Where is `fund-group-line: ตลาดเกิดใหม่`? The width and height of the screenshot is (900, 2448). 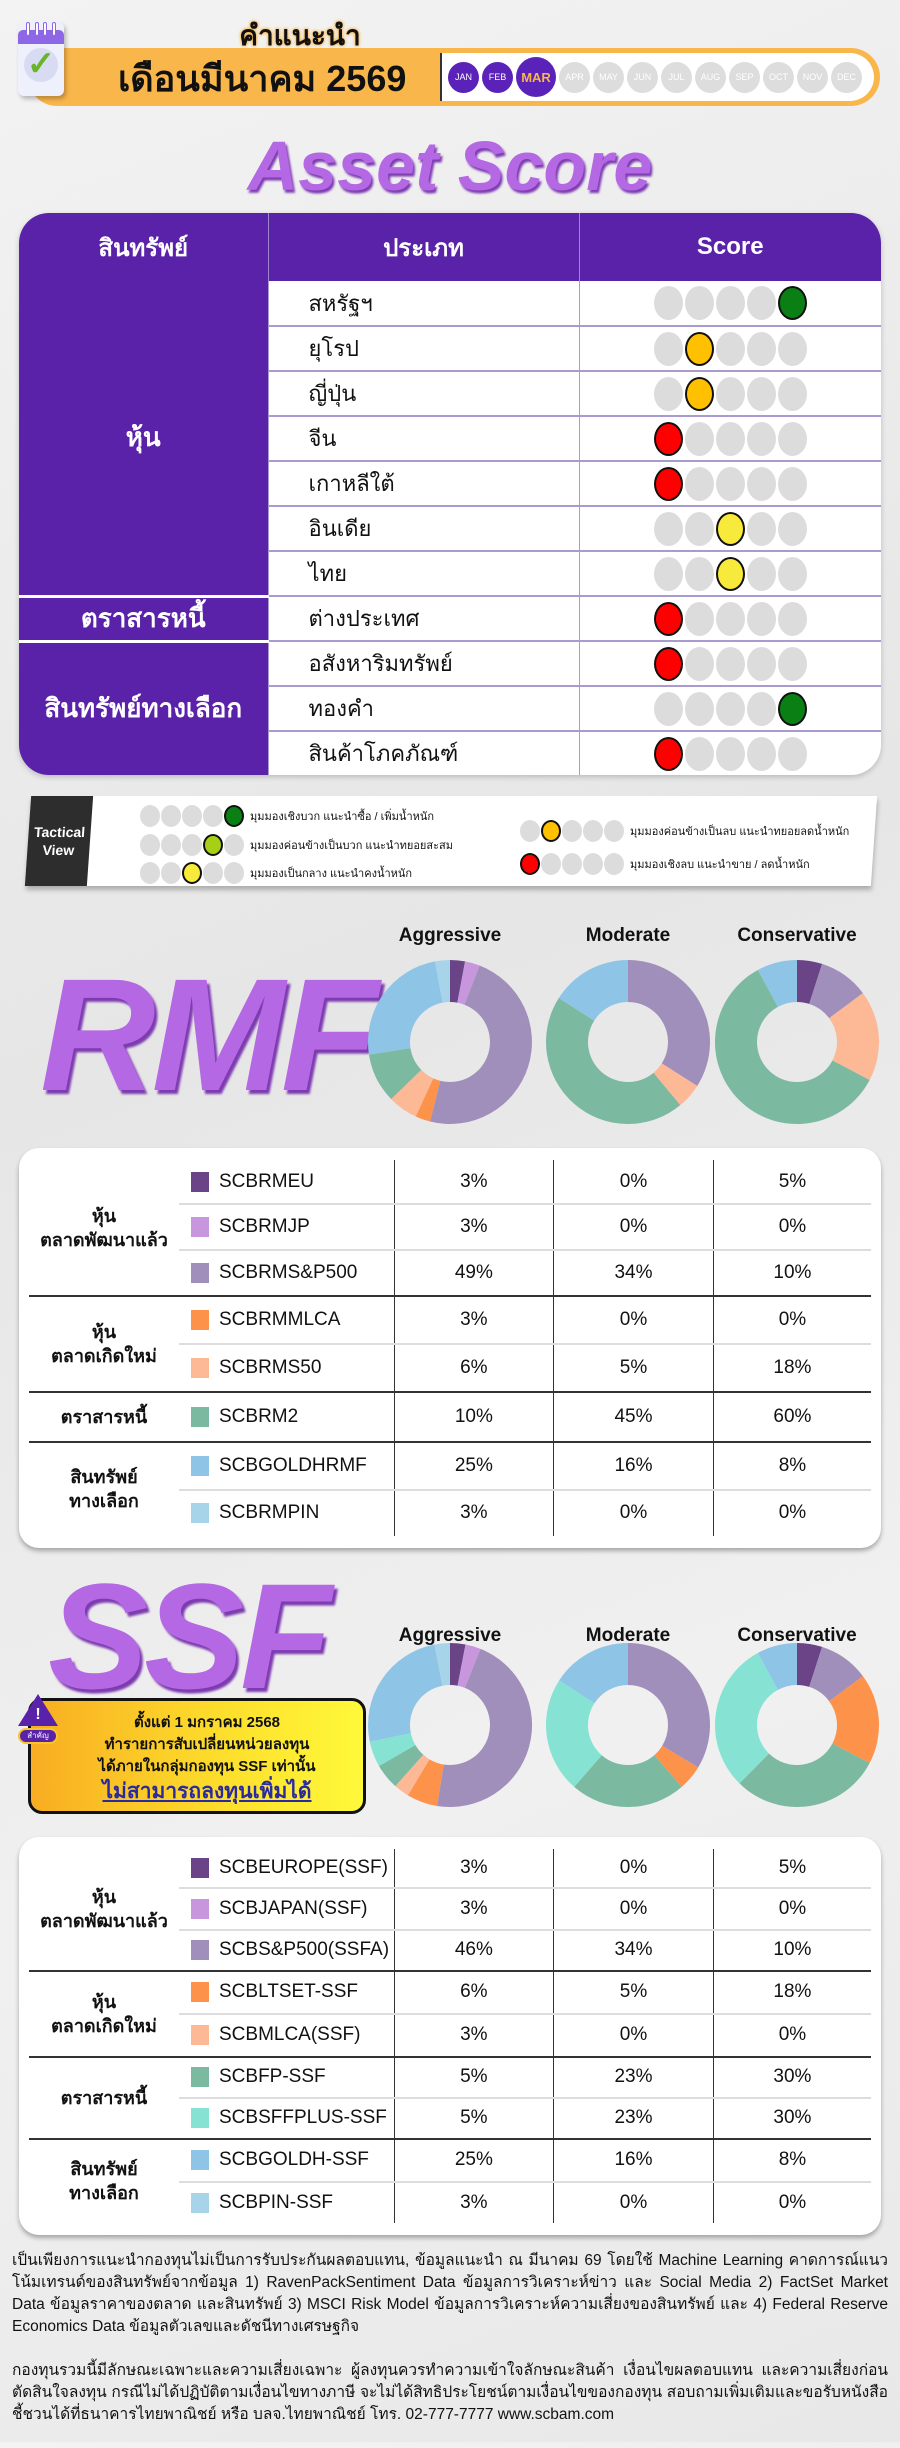
fund-group-line: ตลาดเกิดใหม่ is located at coordinates (104, 1356).